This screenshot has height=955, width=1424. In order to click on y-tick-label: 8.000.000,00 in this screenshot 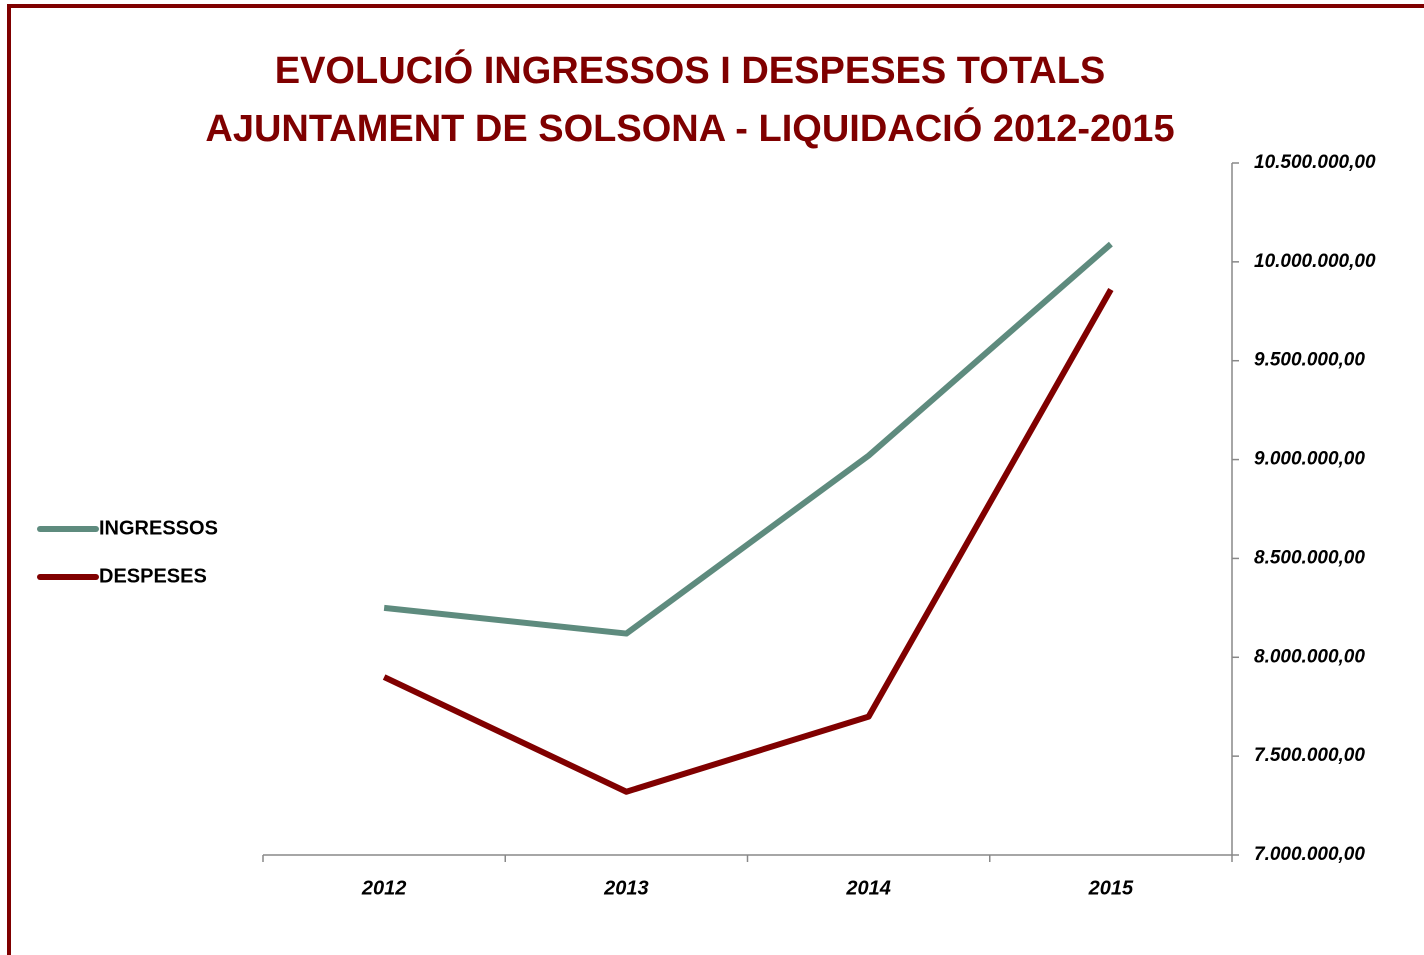, I will do `click(1309, 656)`.